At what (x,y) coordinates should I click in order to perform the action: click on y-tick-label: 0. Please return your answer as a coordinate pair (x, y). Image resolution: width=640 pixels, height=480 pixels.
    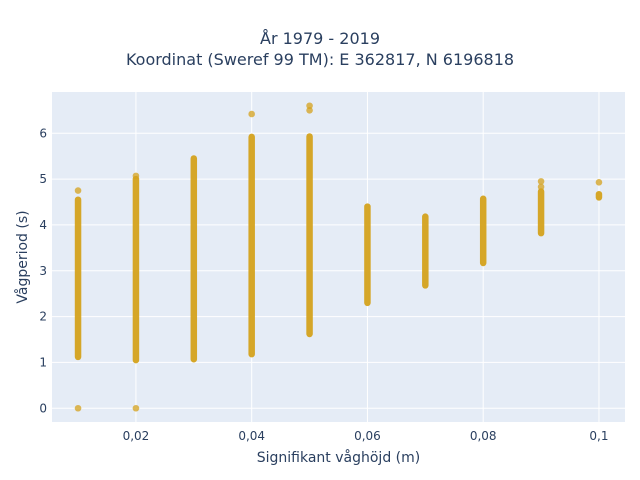
    Looking at the image, I should click on (43, 408).